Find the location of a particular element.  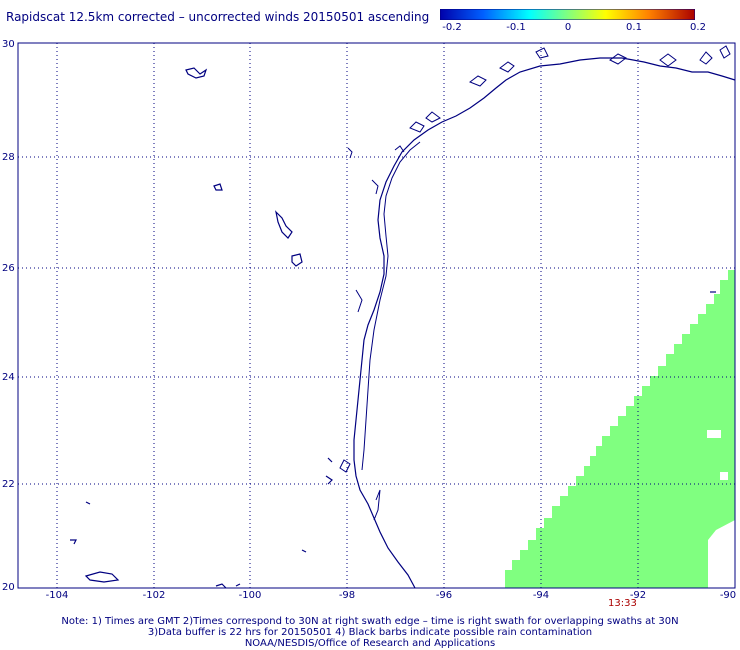

lon-label: -96 is located at coordinates (444, 595).